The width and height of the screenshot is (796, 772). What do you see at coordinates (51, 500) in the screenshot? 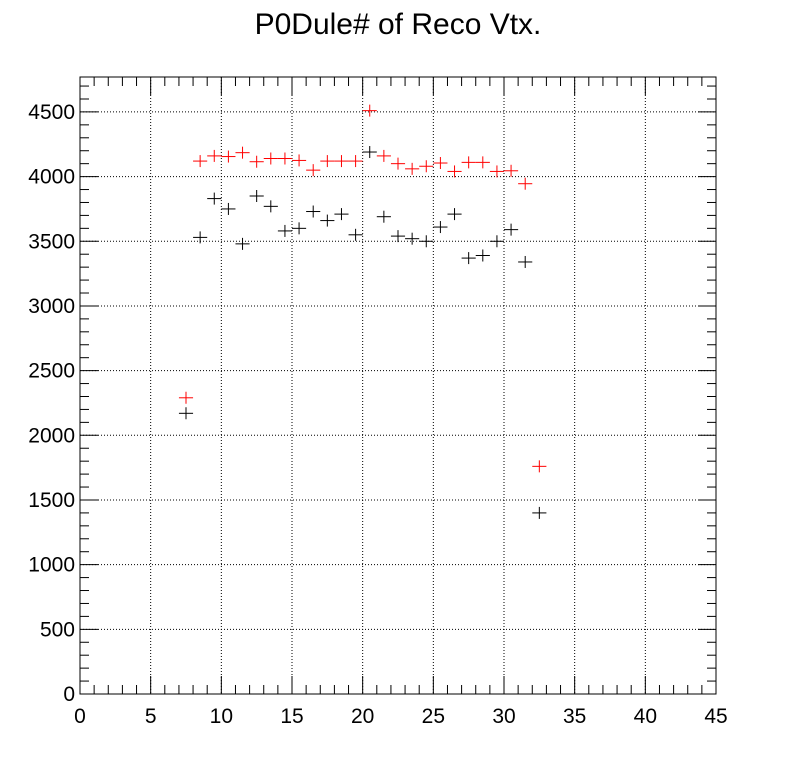
I see `y-tick-label: 1500` at bounding box center [51, 500].